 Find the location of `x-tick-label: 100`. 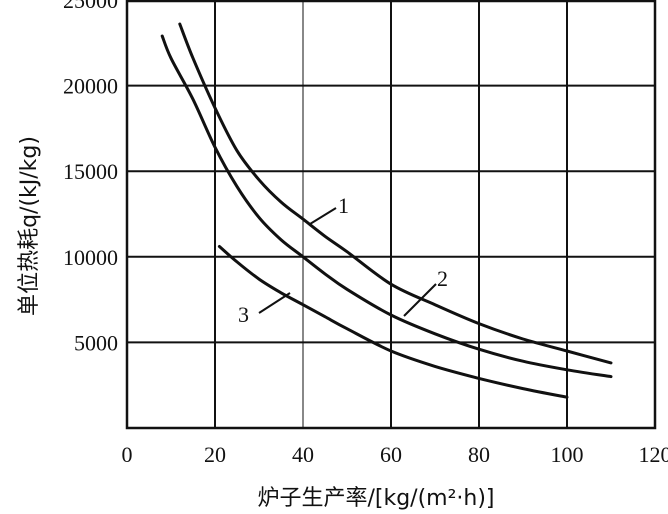

x-tick-label: 100 is located at coordinates (567, 454).